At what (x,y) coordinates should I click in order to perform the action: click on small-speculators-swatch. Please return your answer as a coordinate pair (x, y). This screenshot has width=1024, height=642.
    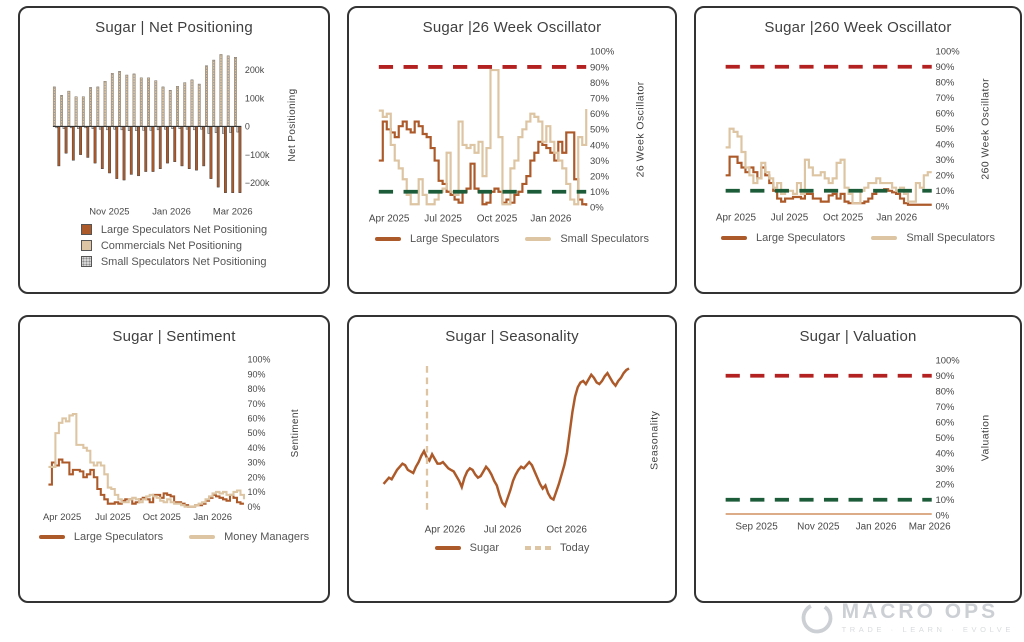
    Looking at the image, I should click on (884, 237).